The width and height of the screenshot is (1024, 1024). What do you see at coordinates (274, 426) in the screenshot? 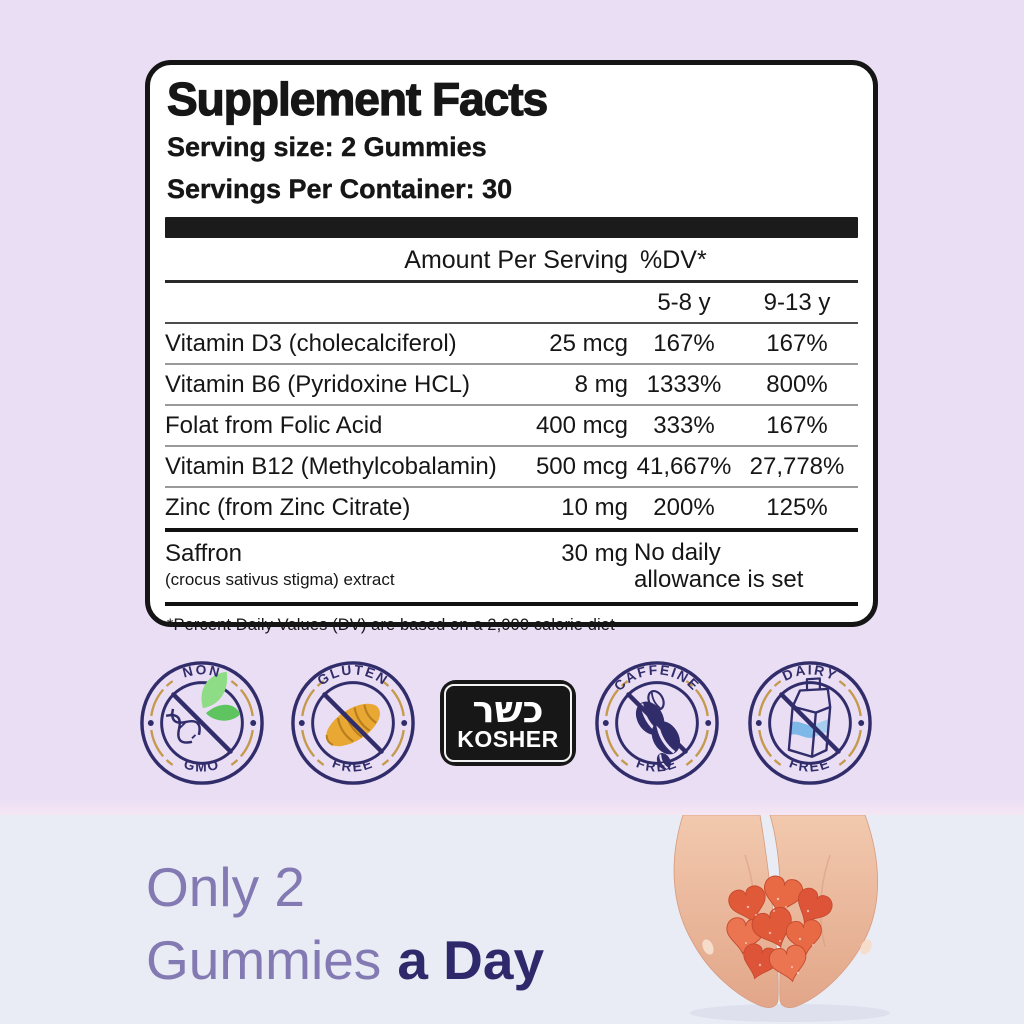
I see `nutrient-name: Folat from Folic Acid` at bounding box center [274, 426].